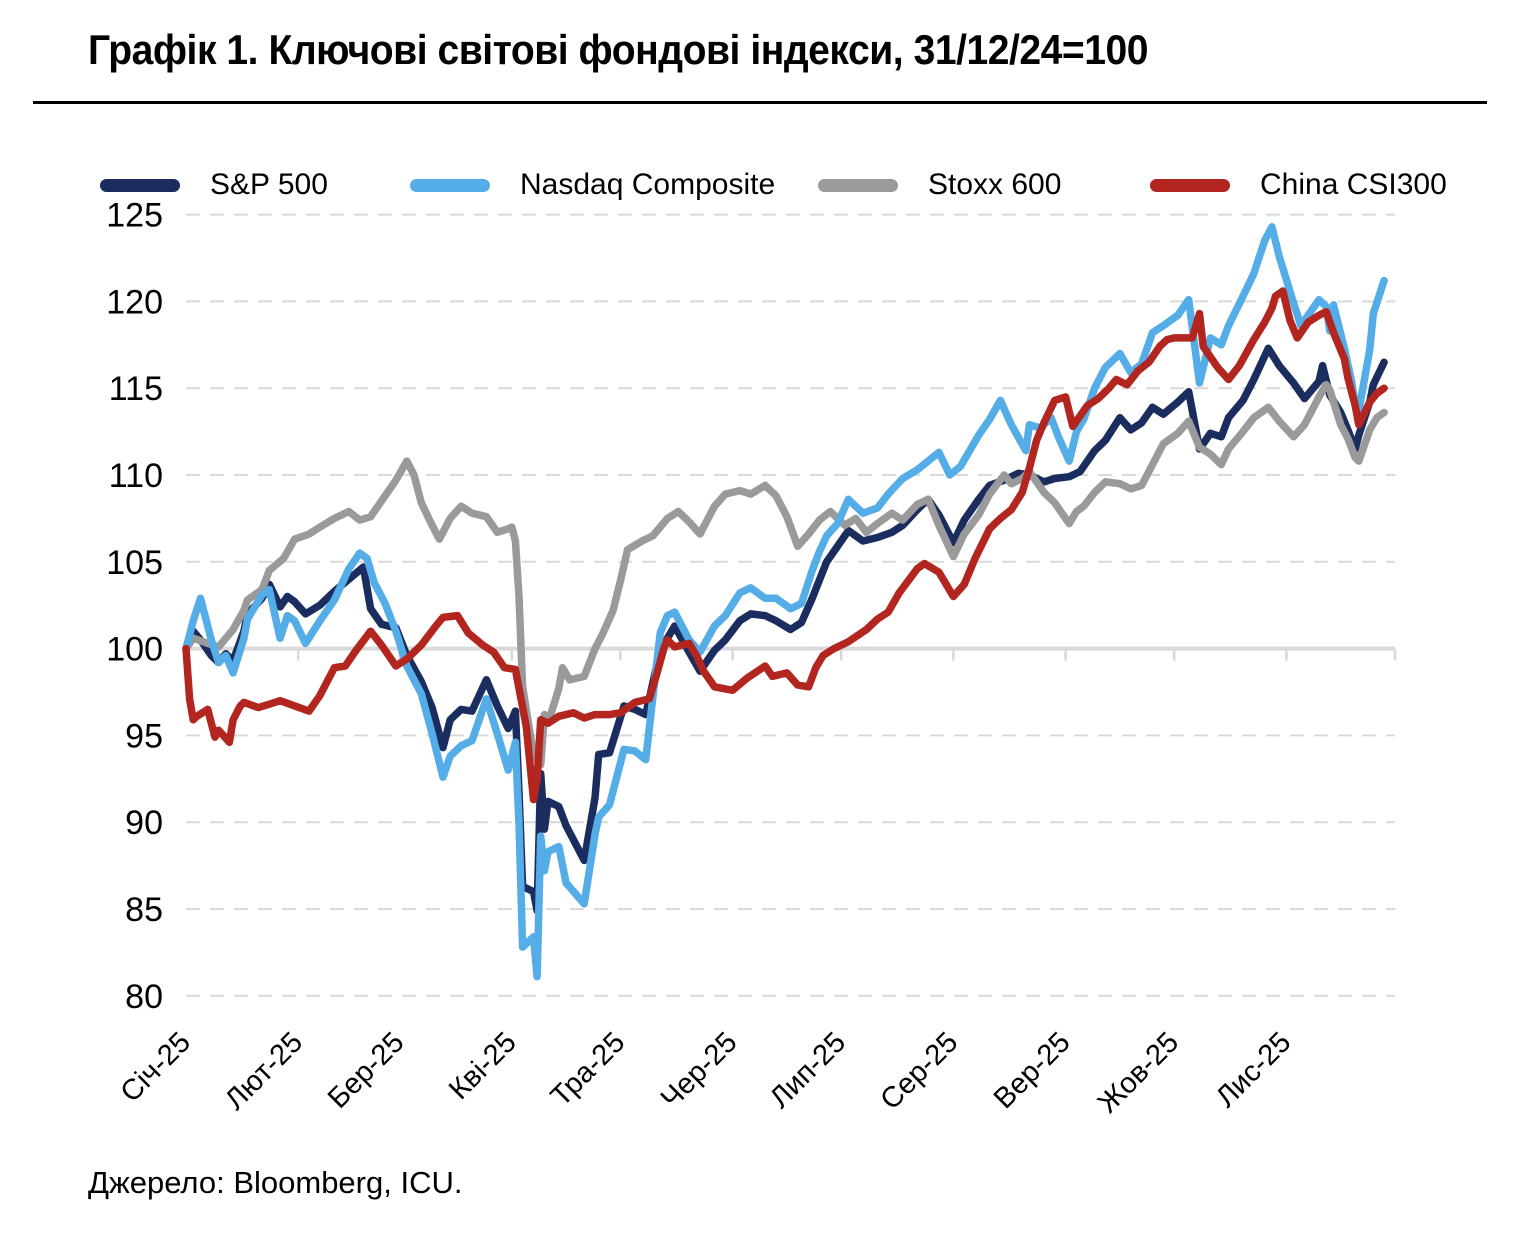  What do you see at coordinates (483, 1066) in the screenshot?
I see `x-axis-label-Кві-25: Кві-25` at bounding box center [483, 1066].